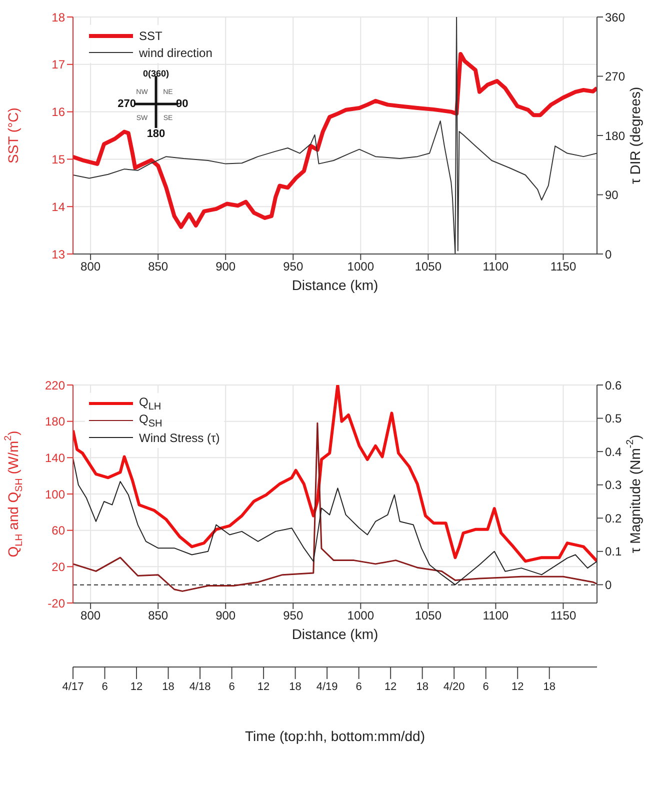 The height and width of the screenshot is (807, 646). I want to click on x2-tick-label: 4/20, so click(454, 687).